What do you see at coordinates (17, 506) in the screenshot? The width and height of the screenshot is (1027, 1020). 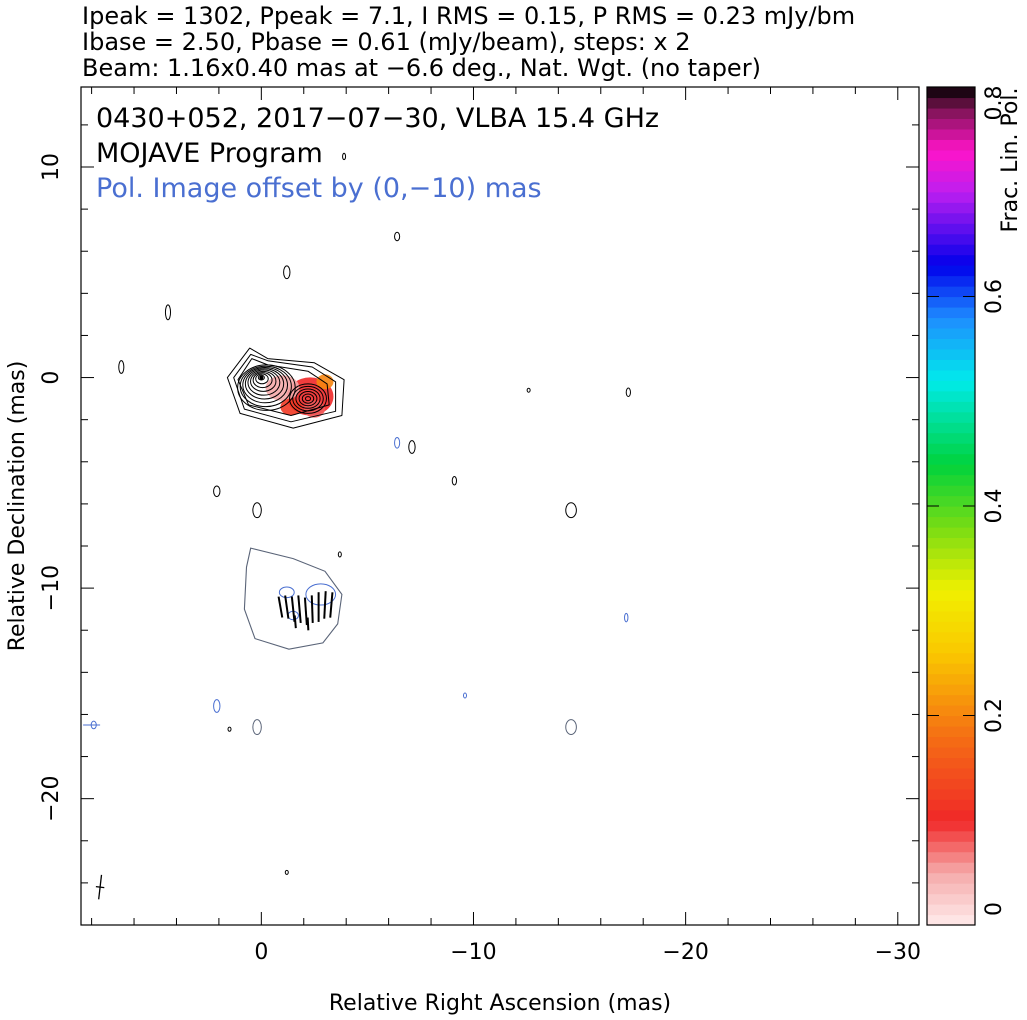 I see `y-axis-label: Relative Declination (mas)` at bounding box center [17, 506].